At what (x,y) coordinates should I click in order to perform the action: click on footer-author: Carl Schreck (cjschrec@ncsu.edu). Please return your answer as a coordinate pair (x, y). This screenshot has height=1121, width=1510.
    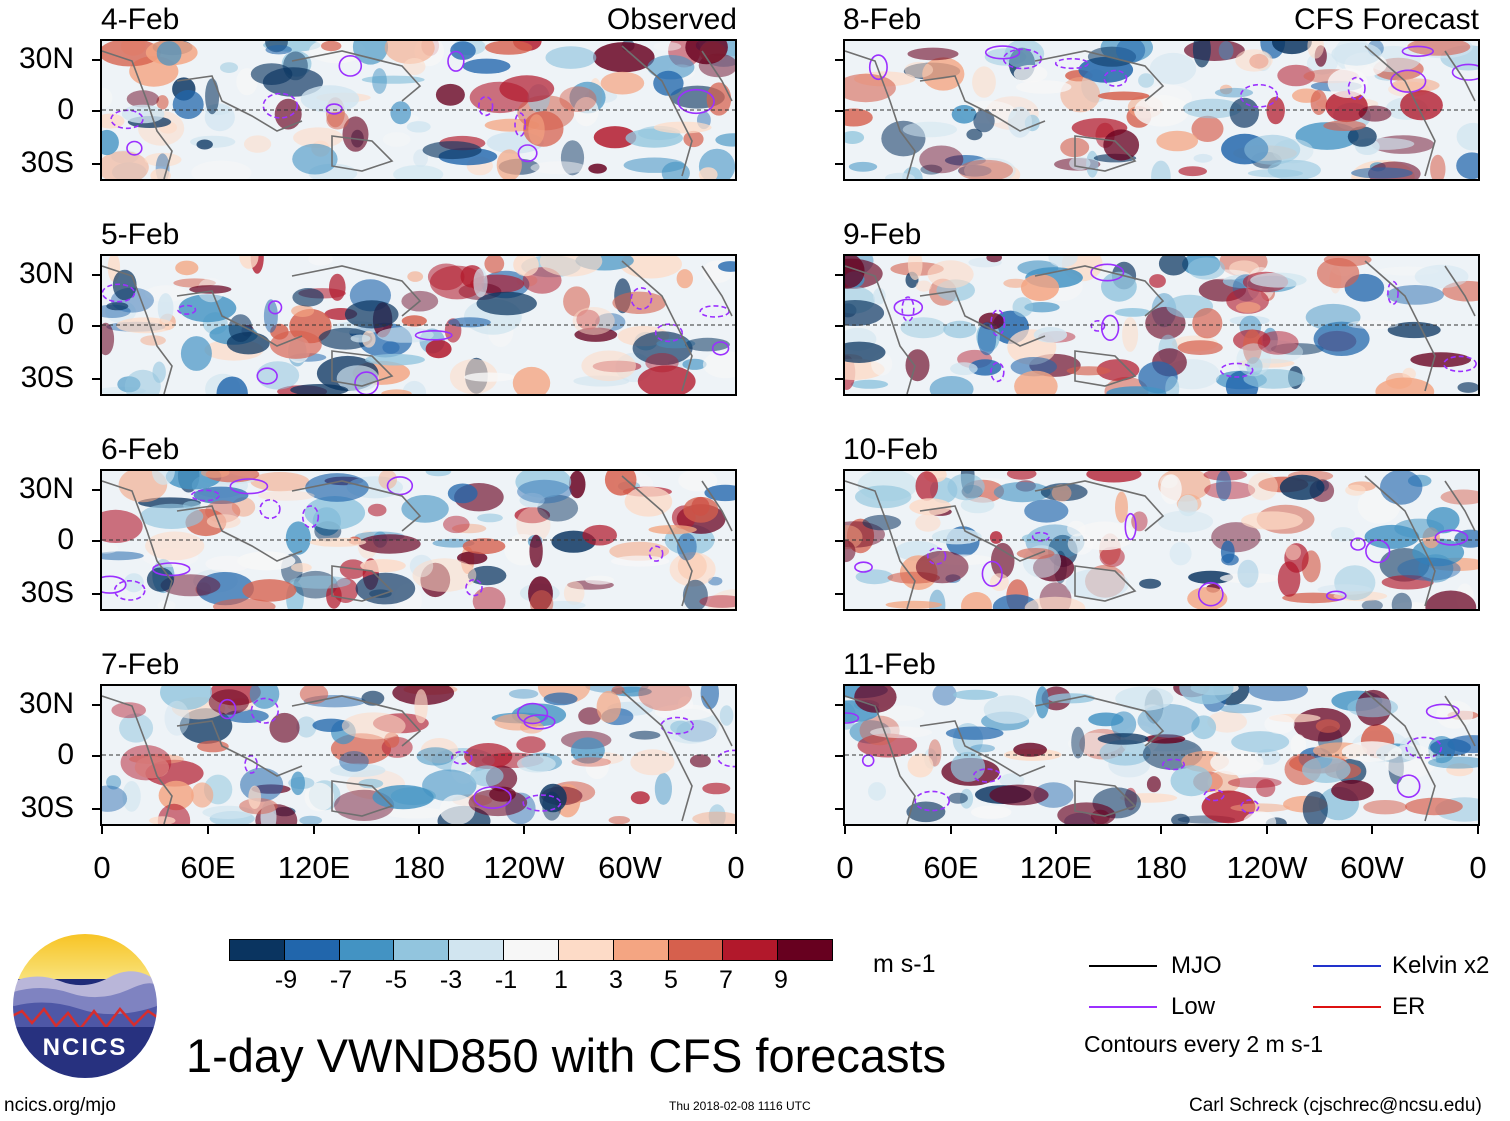
    Looking at the image, I should click on (1335, 1105).